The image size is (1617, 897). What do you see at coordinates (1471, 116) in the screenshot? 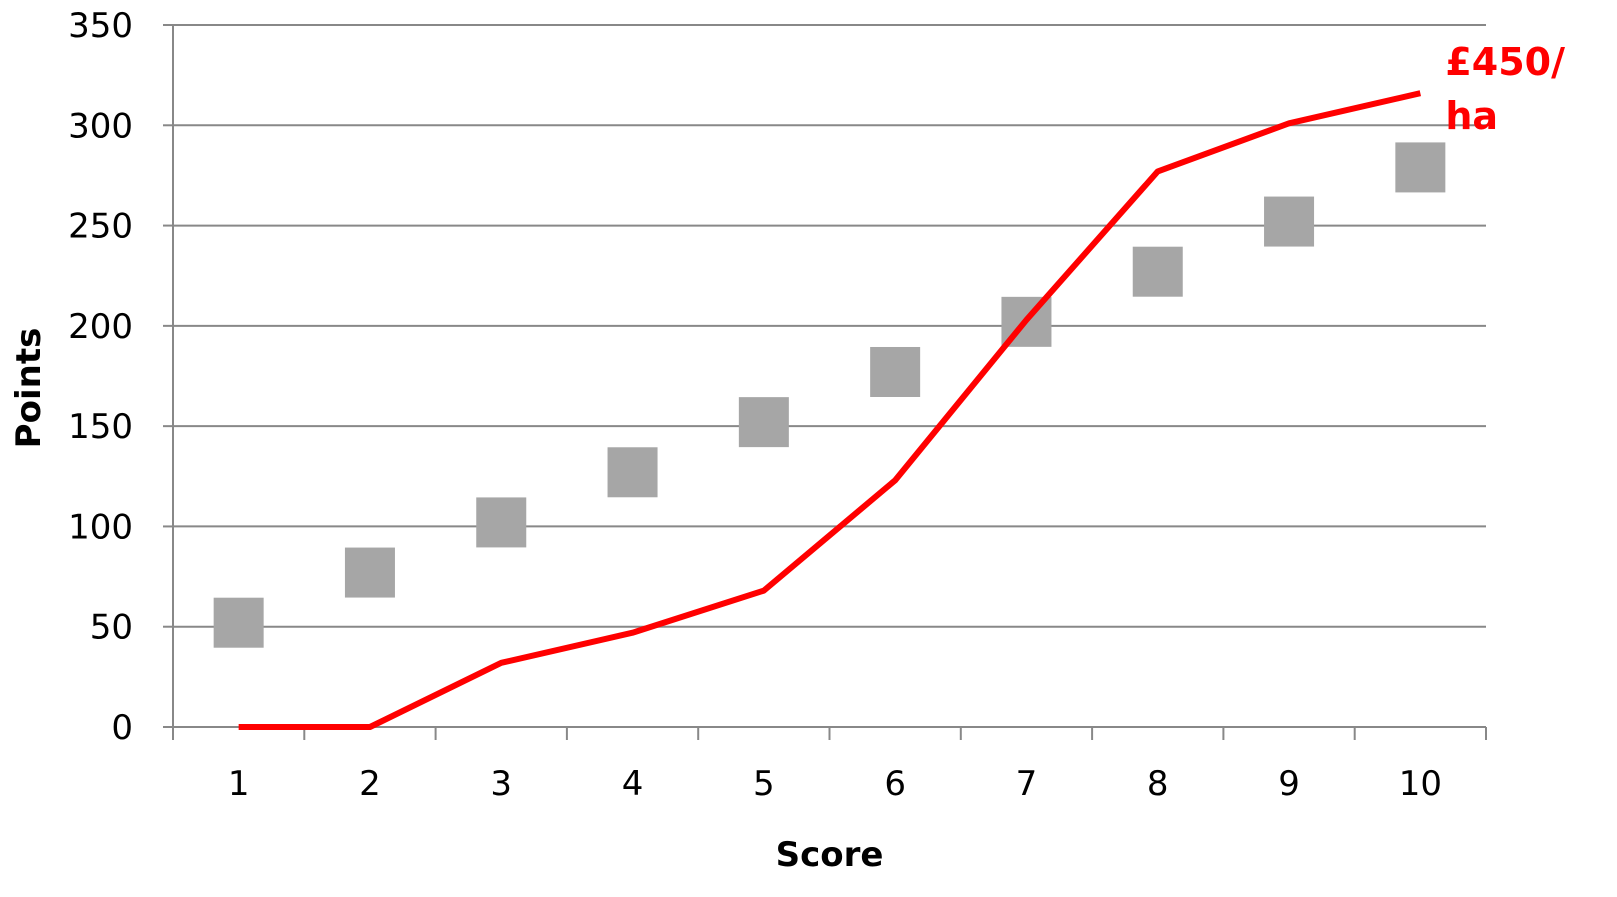
I see `annotation-label: ha` at bounding box center [1471, 116].